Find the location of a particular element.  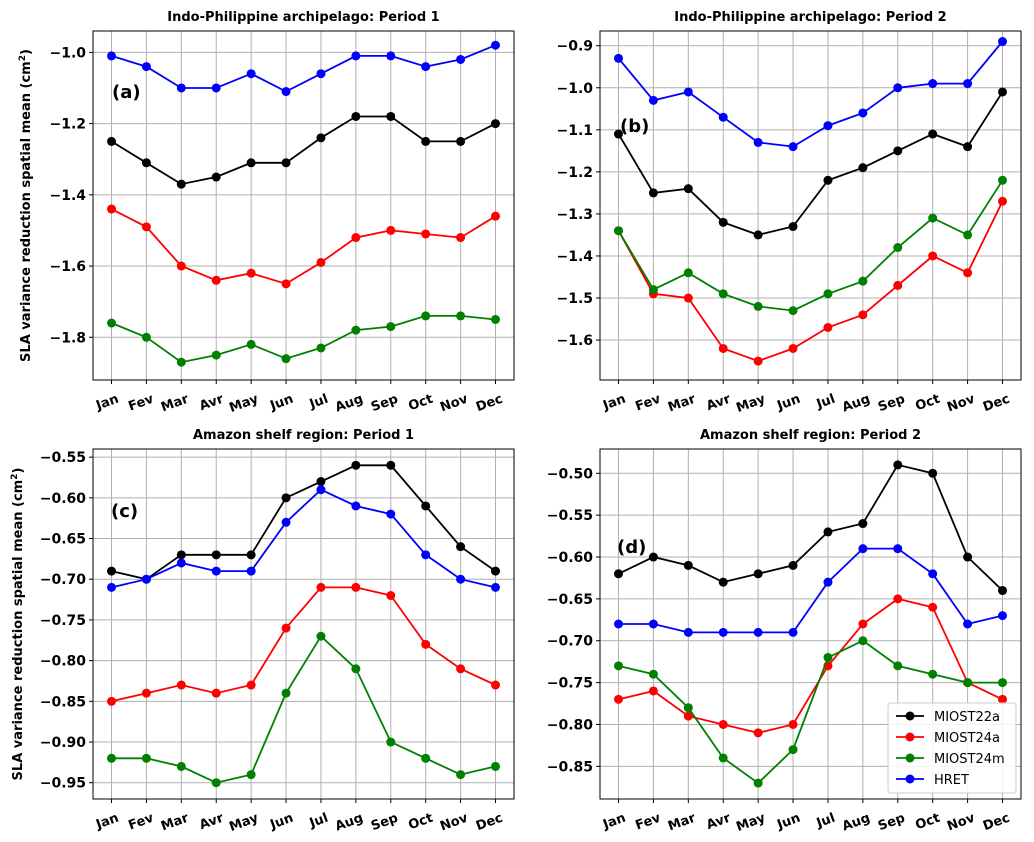

x-tick-label: Dec is located at coordinates (489, 822).